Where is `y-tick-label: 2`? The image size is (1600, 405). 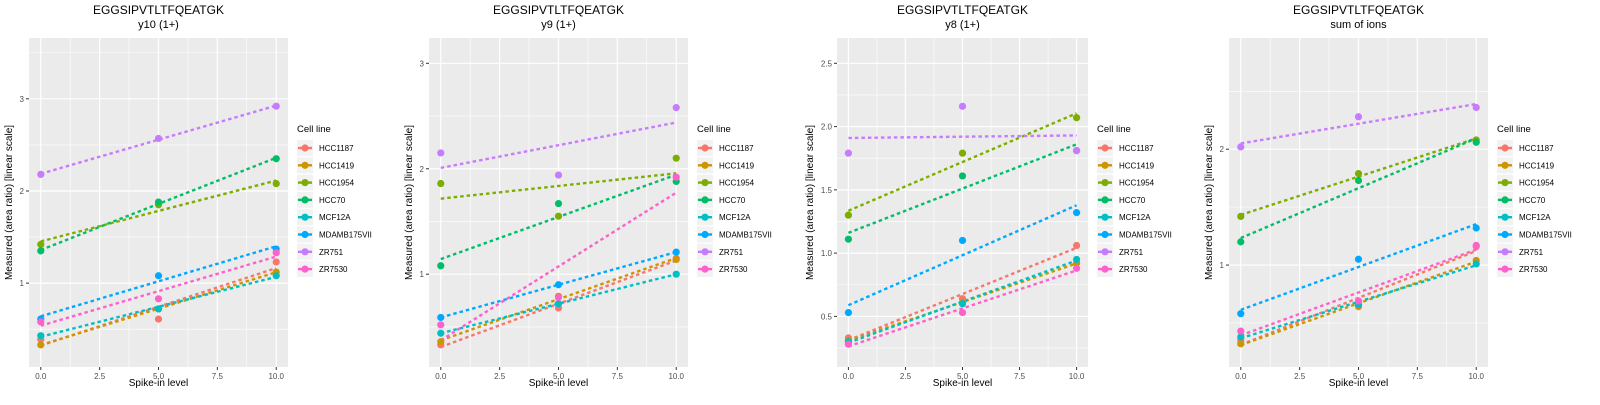 y-tick-label: 2 is located at coordinates (422, 169).